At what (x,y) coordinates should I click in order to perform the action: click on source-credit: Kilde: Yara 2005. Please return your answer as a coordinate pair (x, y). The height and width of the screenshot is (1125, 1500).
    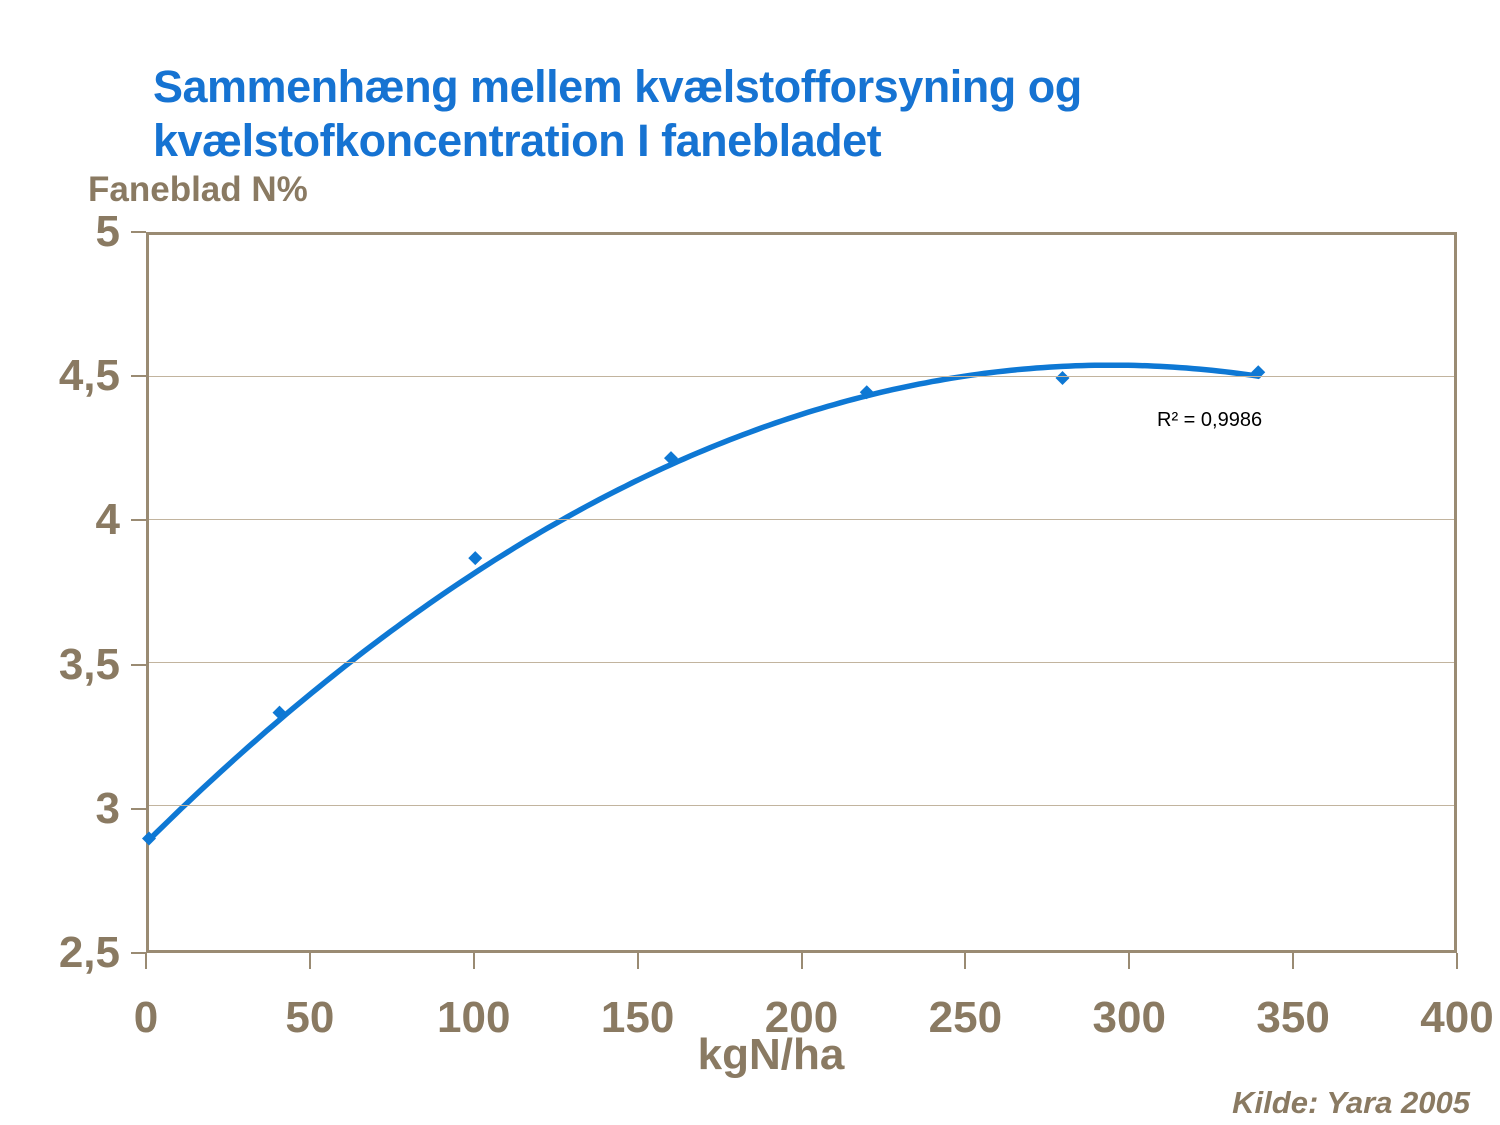
    Looking at the image, I should click on (1351, 1102).